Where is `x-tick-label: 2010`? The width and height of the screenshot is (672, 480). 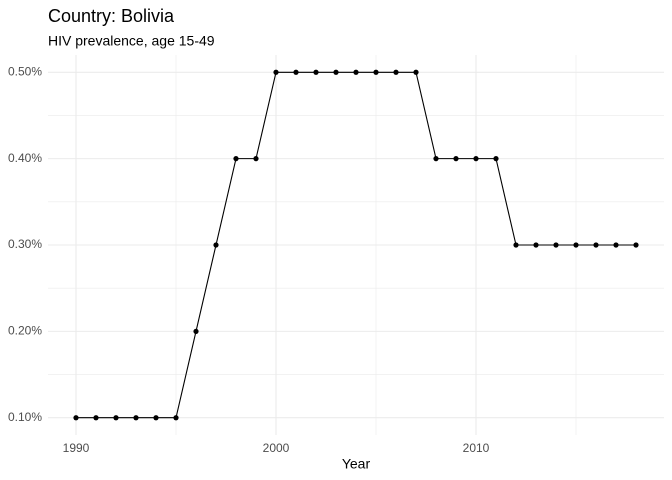 x-tick-label: 2010 is located at coordinates (476, 448).